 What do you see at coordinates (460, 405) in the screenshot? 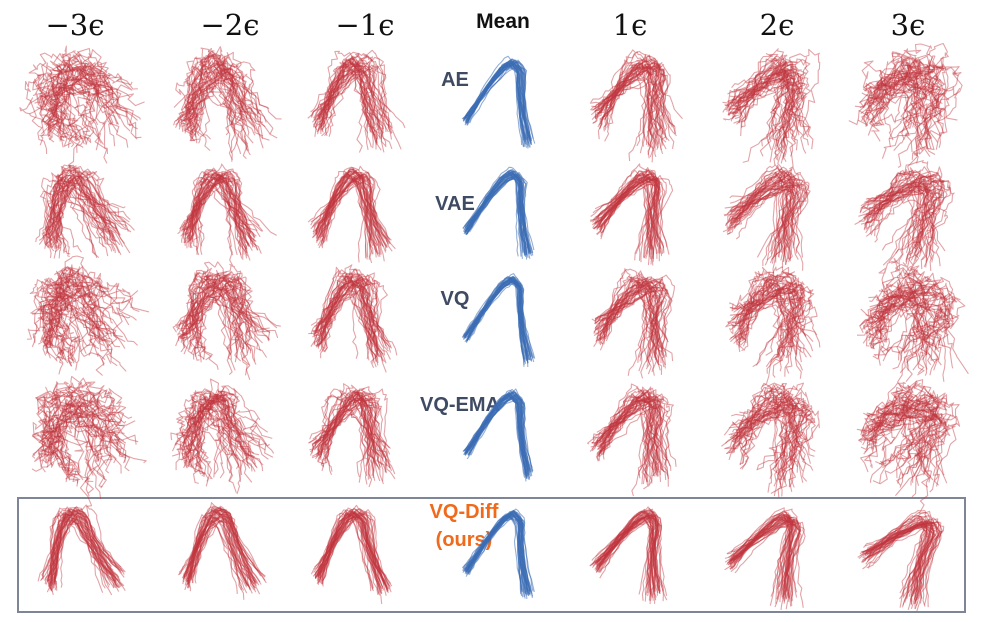
I see `row-label-vq-ema: VQ-EMA` at bounding box center [460, 405].